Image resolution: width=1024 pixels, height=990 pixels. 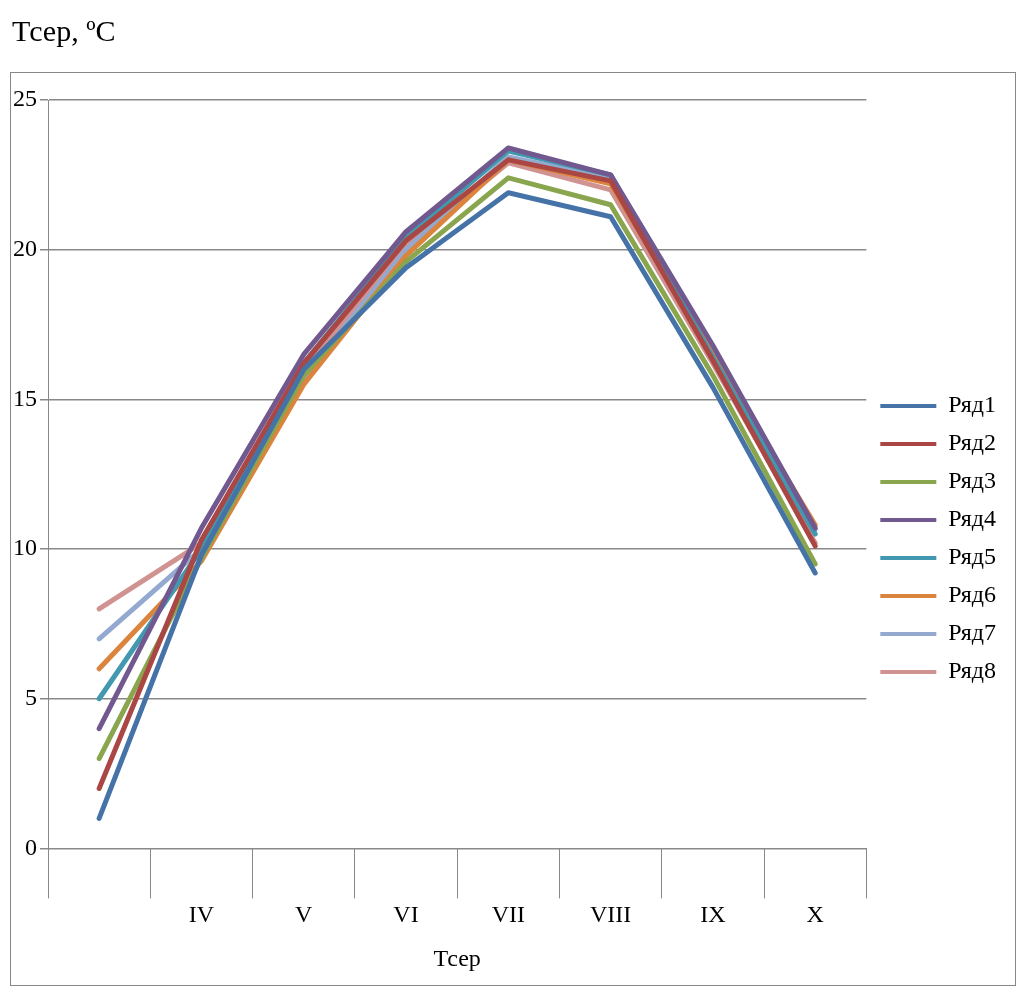 I want to click on legend-label: Ряд4, so click(x=972, y=518).